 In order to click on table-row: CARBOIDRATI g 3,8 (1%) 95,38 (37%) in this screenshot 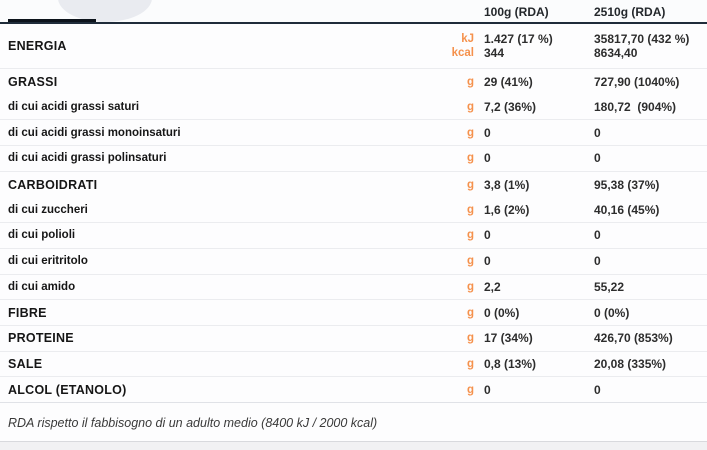, I will do `click(353, 185)`.